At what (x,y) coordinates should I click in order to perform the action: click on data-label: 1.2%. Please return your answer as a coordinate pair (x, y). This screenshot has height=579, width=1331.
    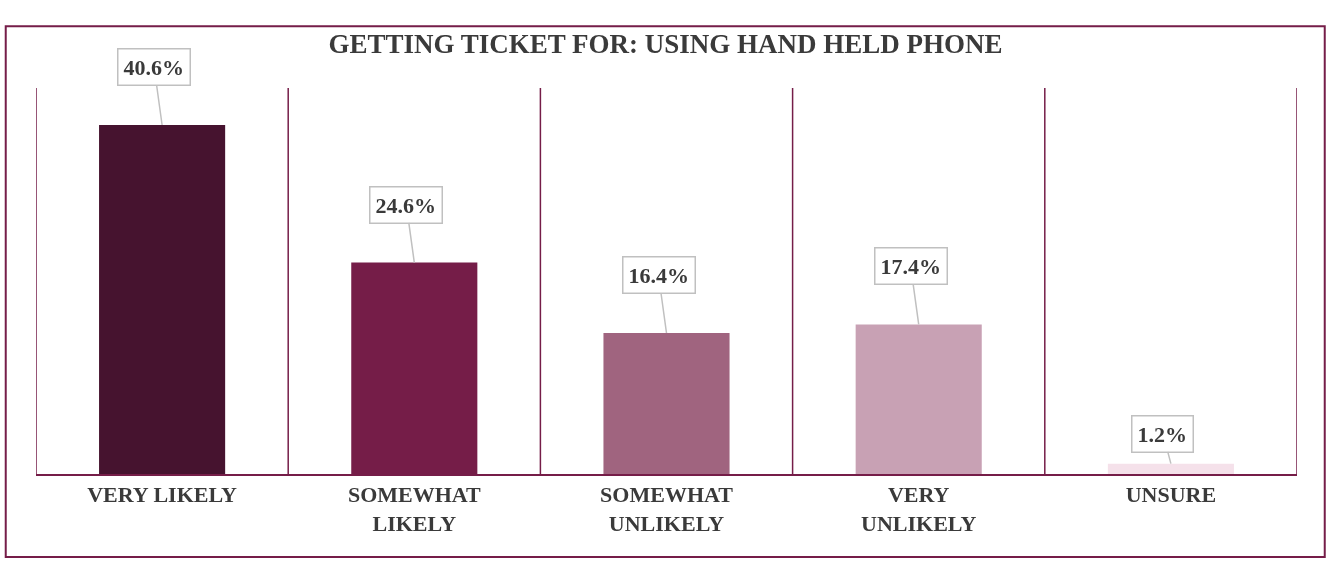
    Looking at the image, I should click on (1162, 434).